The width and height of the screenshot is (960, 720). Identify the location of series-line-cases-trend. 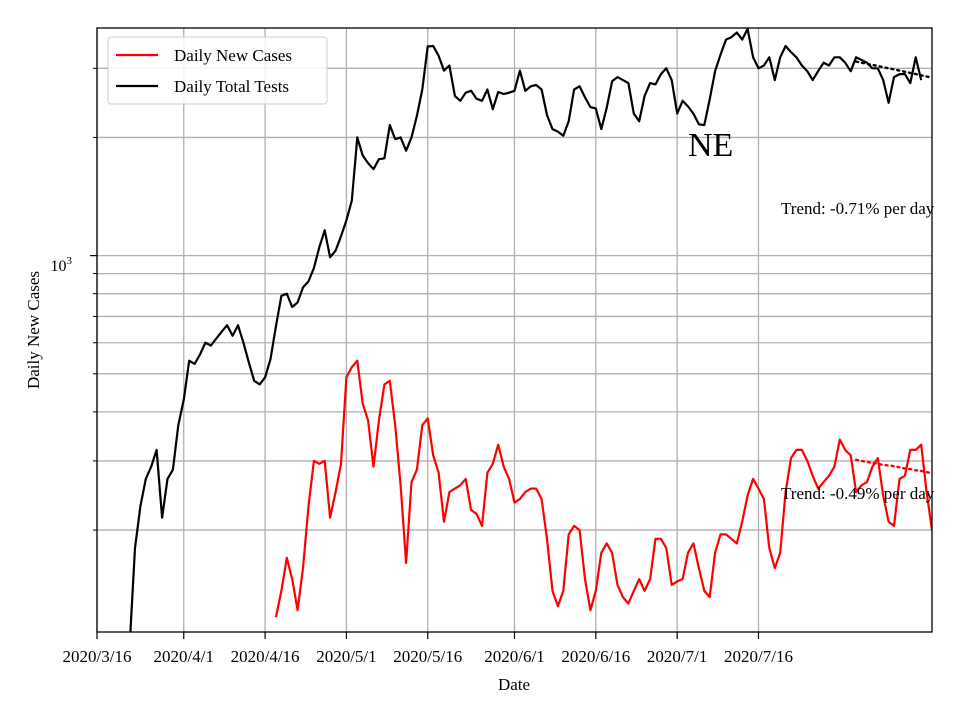
(893, 466).